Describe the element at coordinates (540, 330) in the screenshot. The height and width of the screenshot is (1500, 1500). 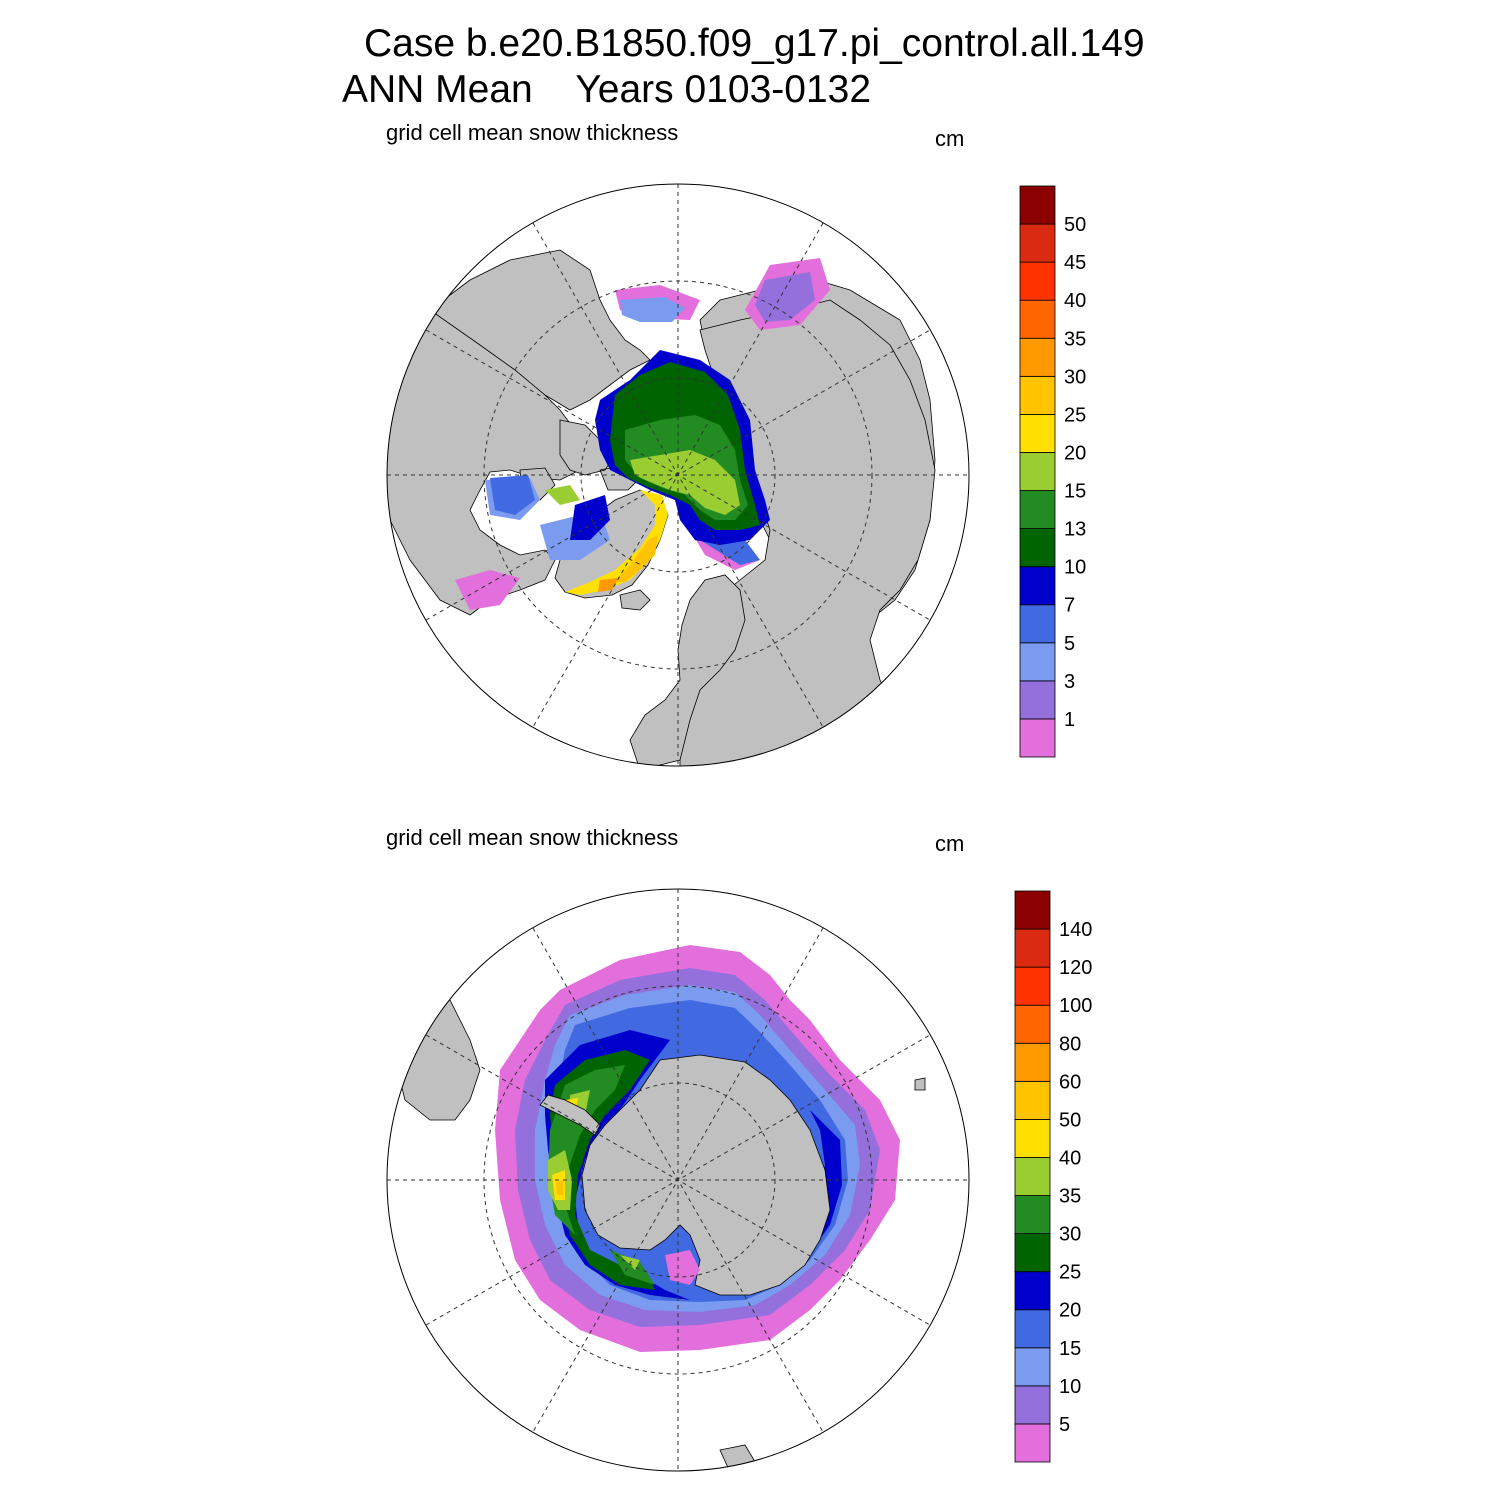
I see `nh-land-alaska` at that location.